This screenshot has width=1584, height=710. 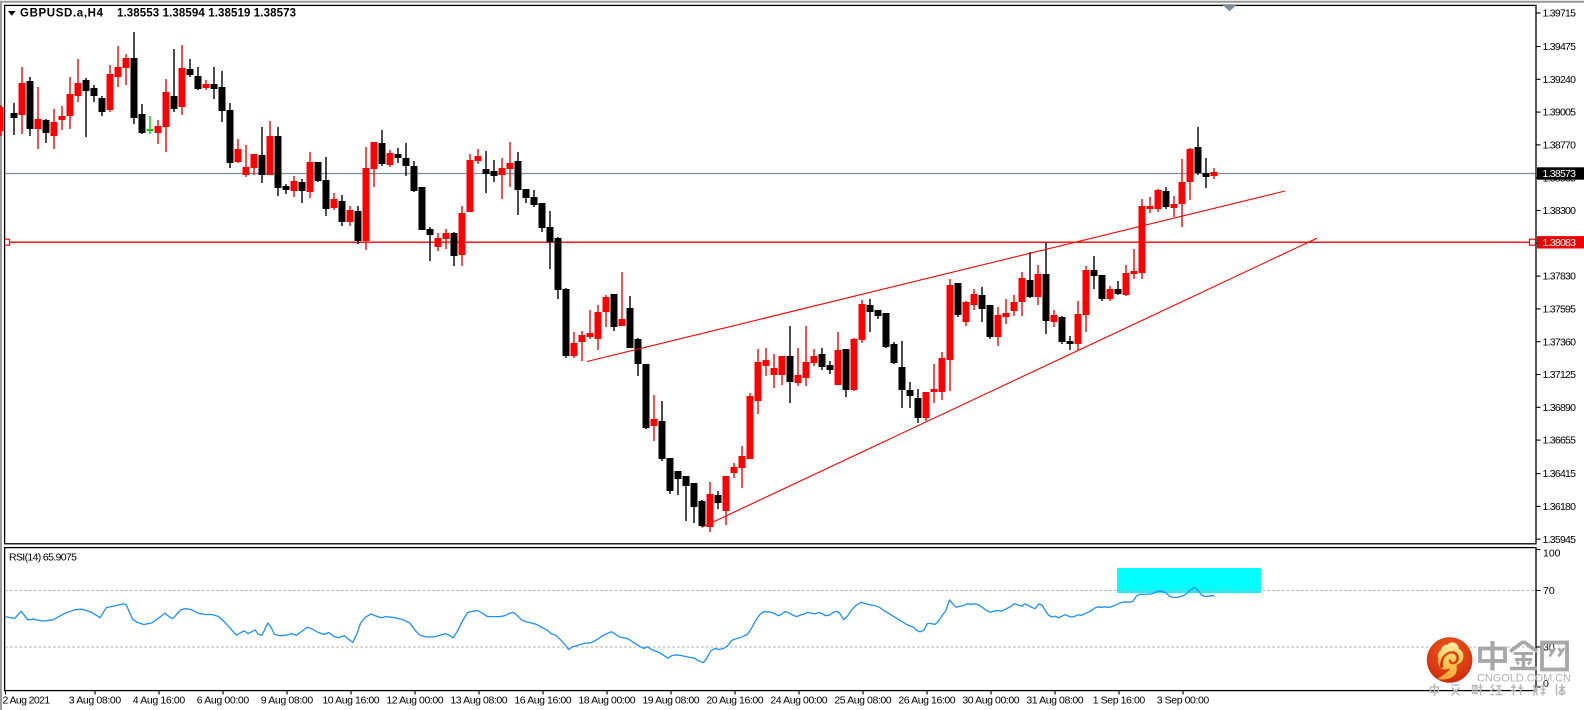 I want to click on svg-text: 31 Aug 08:00, so click(x=1054, y=701).